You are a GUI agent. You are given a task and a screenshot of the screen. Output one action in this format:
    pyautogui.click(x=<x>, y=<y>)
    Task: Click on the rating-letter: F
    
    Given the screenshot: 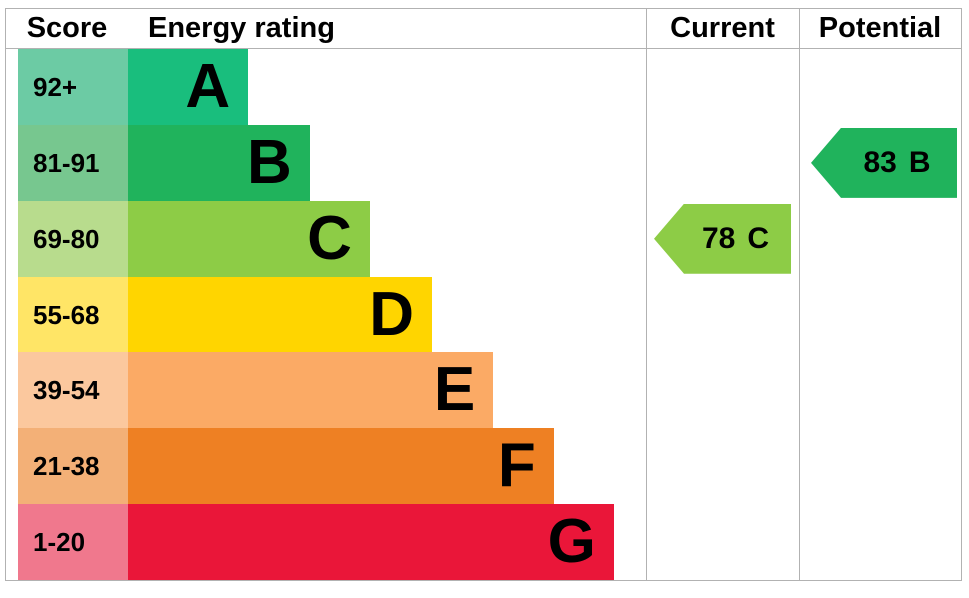 What is the action you would take?
    pyautogui.click(x=516, y=466)
    